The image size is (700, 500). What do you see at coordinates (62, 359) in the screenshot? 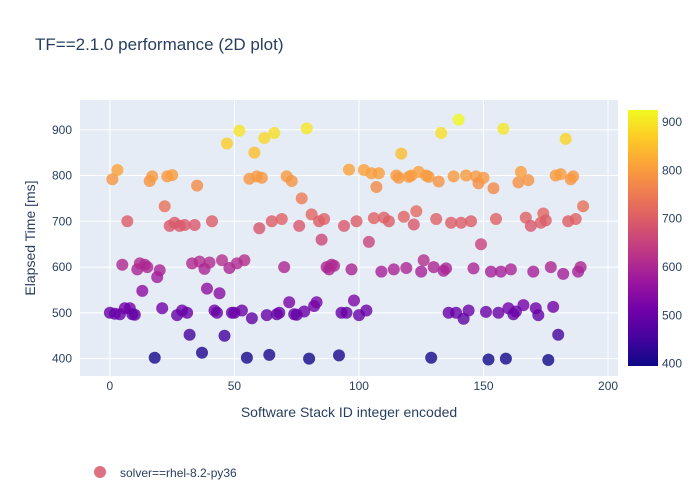
I see `y-tick-label: 400` at bounding box center [62, 359].